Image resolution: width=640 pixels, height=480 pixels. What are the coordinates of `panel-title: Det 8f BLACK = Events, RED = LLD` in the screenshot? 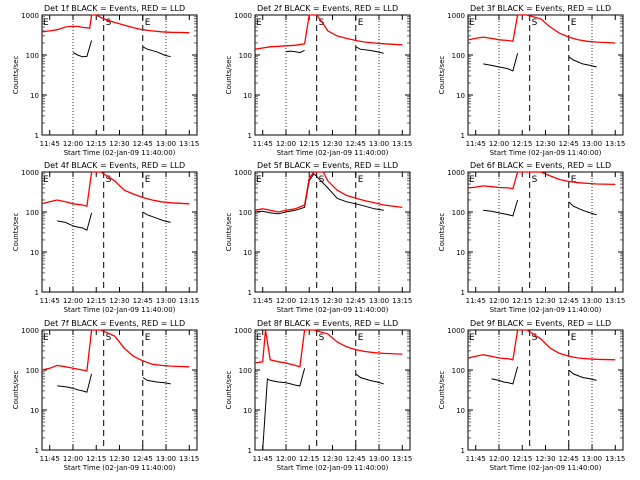 It's located at (327, 323).